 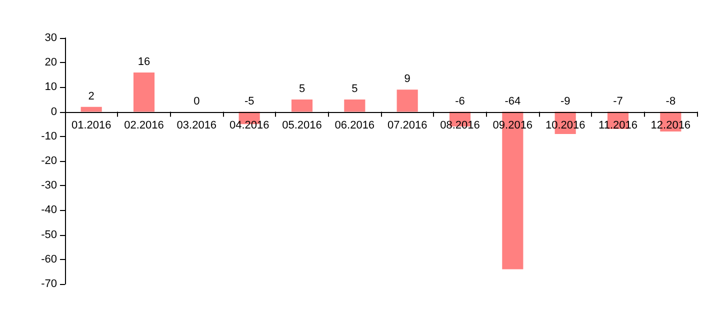 What do you see at coordinates (49, 161) in the screenshot?
I see `y-tick-label: -20` at bounding box center [49, 161].